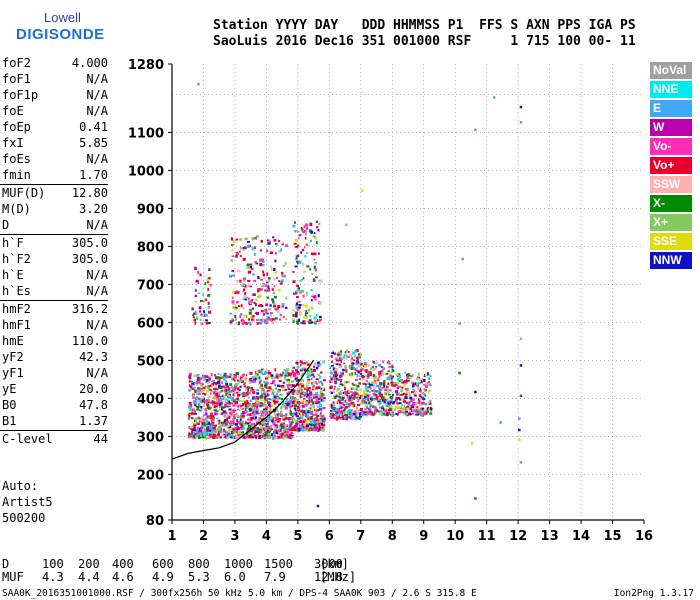 The width and height of the screenshot is (700, 600). Describe the element at coordinates (671, 222) in the screenshot. I see `legend-item-x-: X+` at that location.